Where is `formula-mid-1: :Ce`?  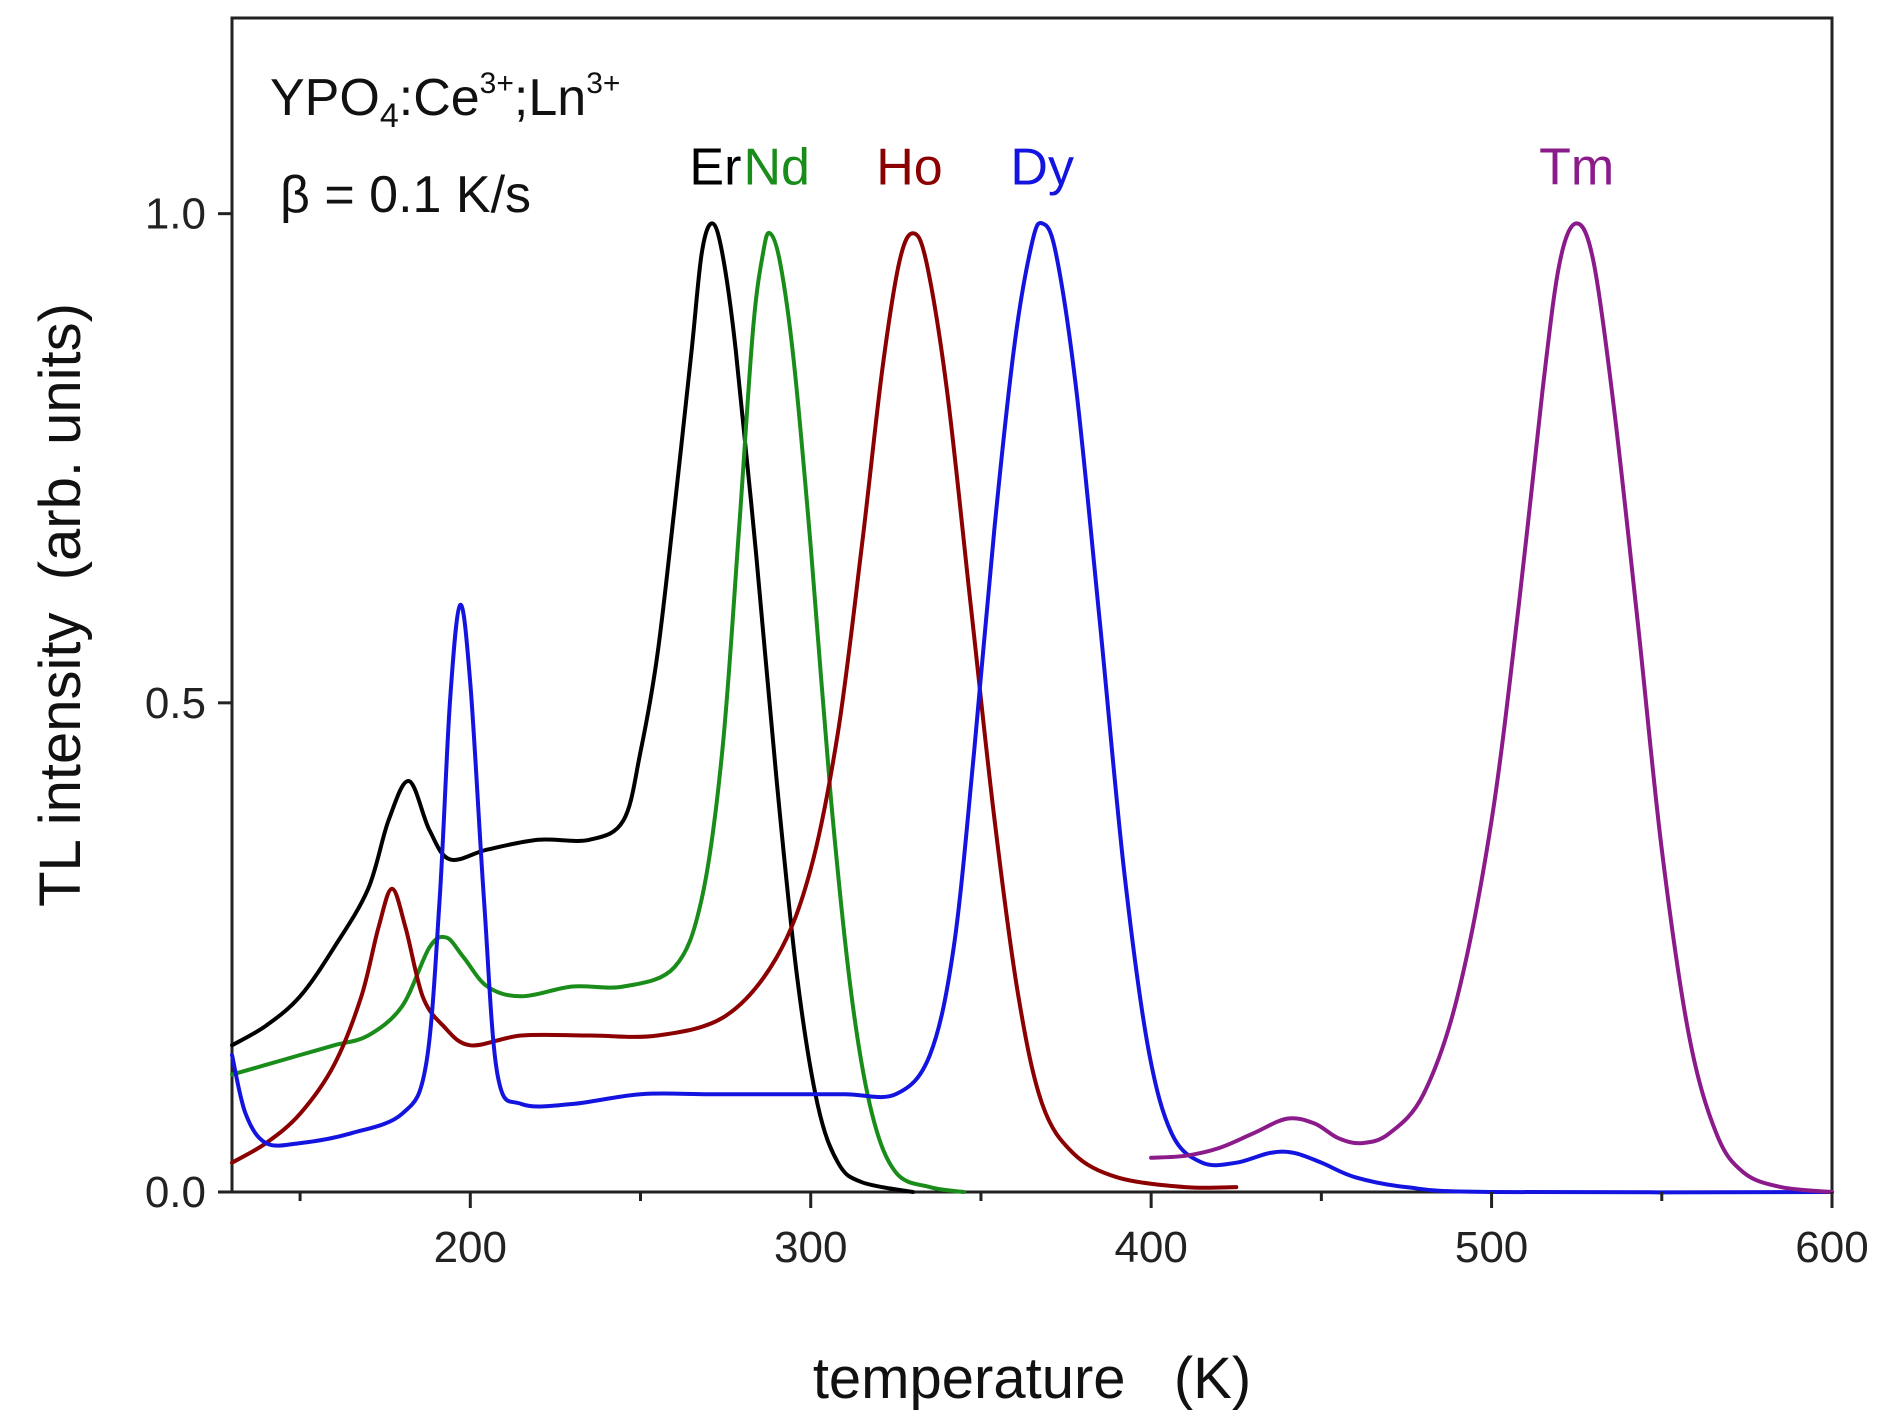 formula-mid-1: :Ce is located at coordinates (439, 98).